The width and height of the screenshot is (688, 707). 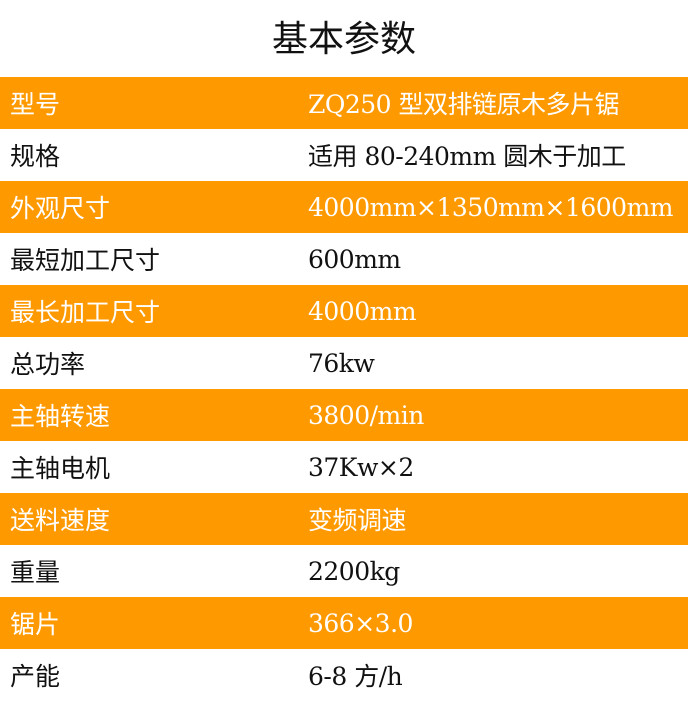 What do you see at coordinates (343, 39) in the screenshot?
I see `page-title: 基本参数` at bounding box center [343, 39].